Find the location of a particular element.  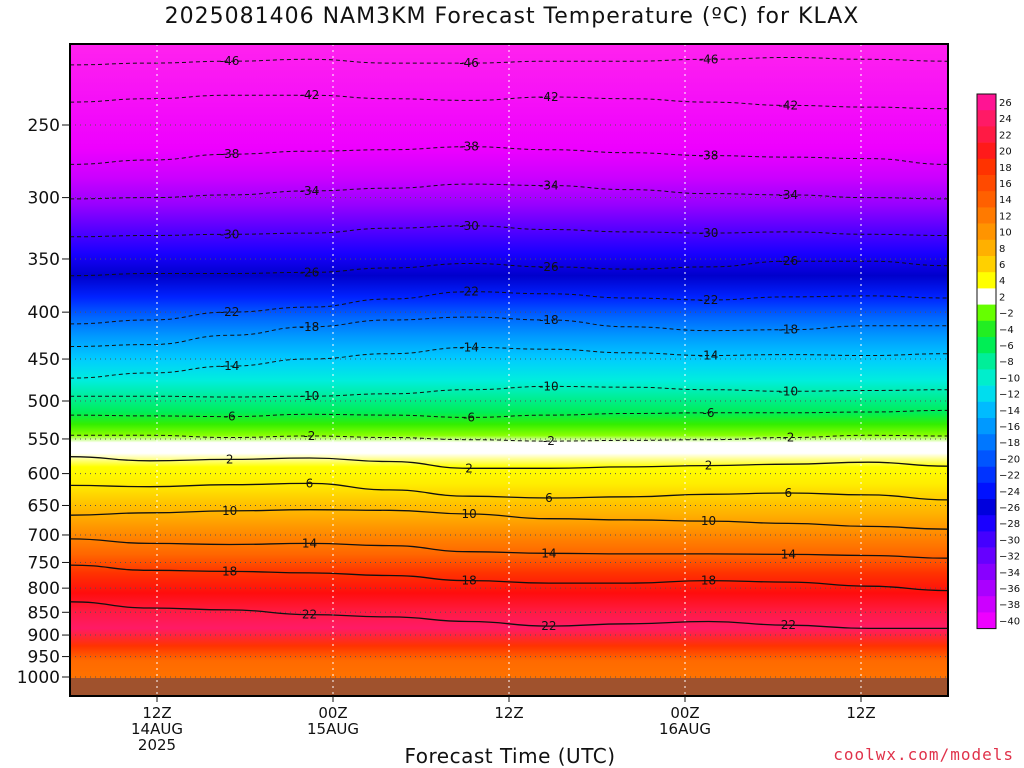

y-tick-label-650: 650 is located at coordinates (44, 506).